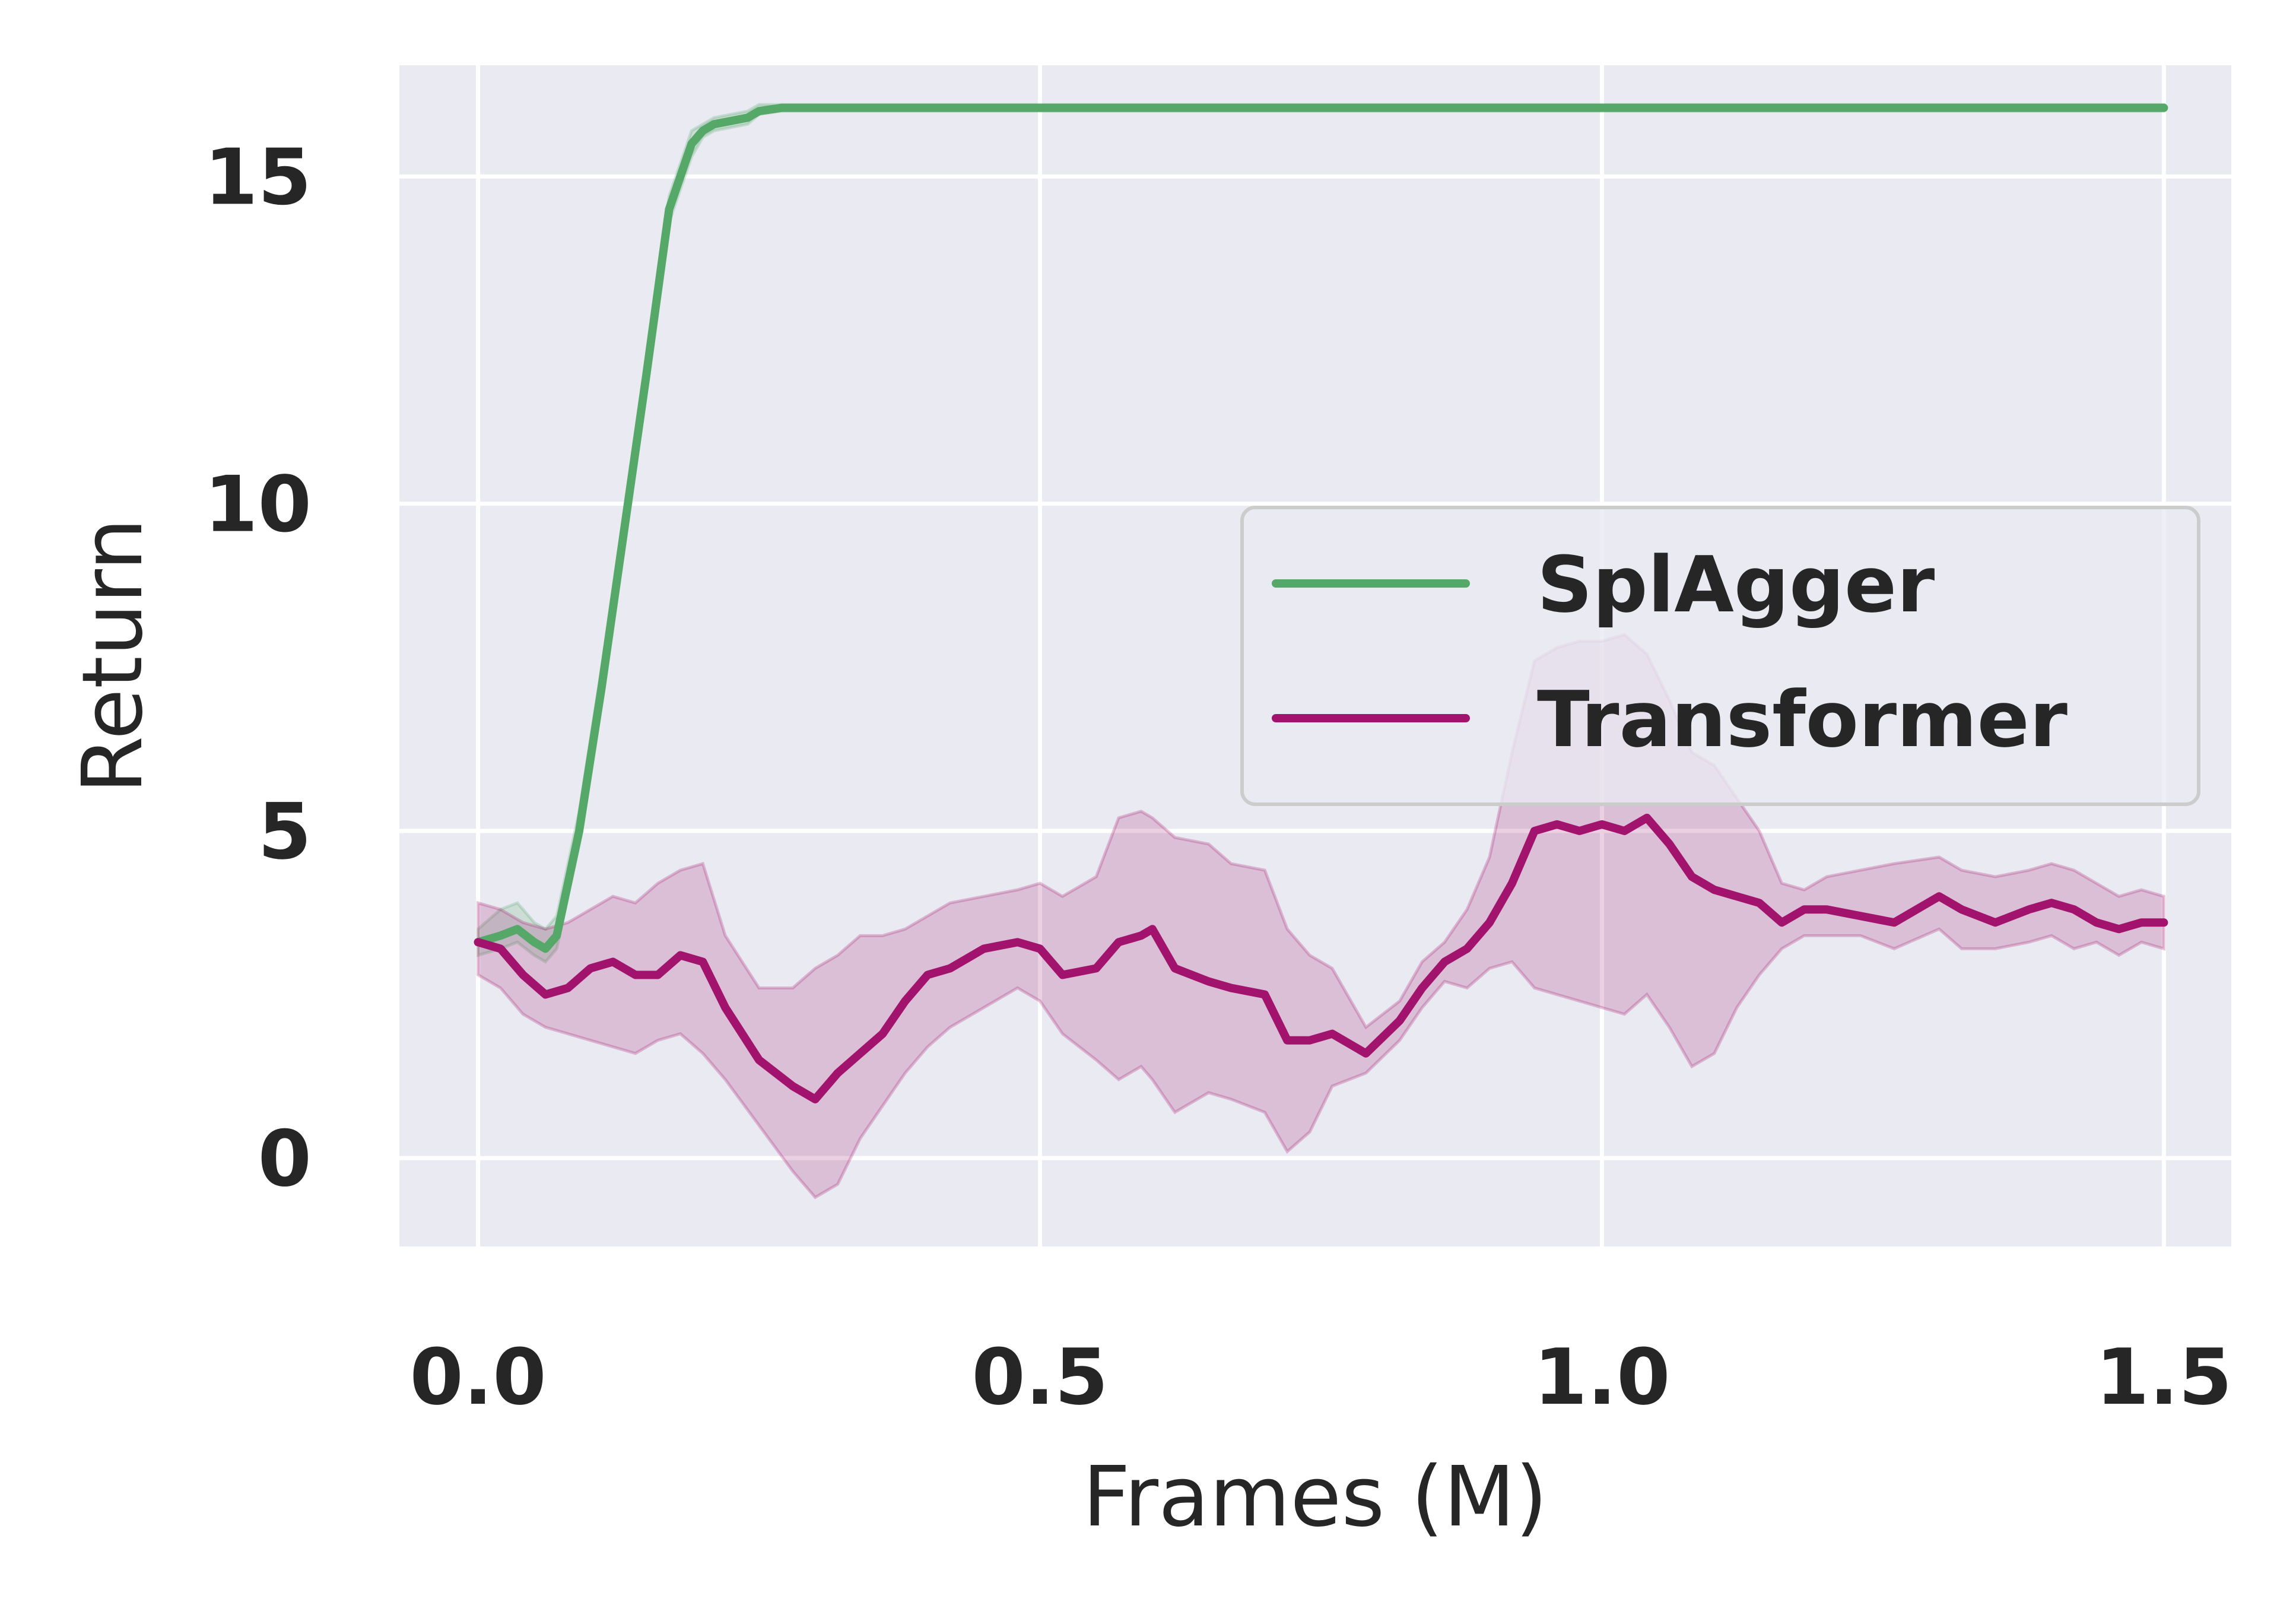 This screenshot has height=1602, width=2296. What do you see at coordinates (1601, 1377) in the screenshot?
I see `x-tick-label: 1.0` at bounding box center [1601, 1377].